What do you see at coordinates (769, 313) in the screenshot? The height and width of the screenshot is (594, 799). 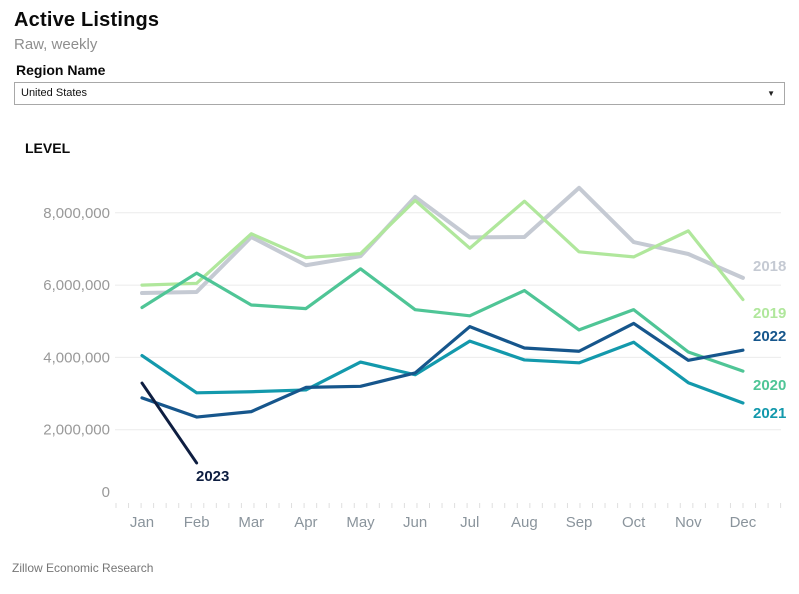 I see `series-label-2019: 2019` at bounding box center [769, 313].